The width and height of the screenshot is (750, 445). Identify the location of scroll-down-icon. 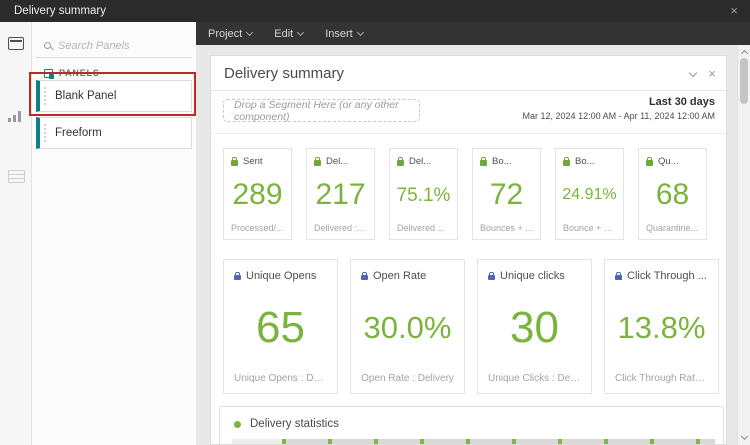
(744, 436).